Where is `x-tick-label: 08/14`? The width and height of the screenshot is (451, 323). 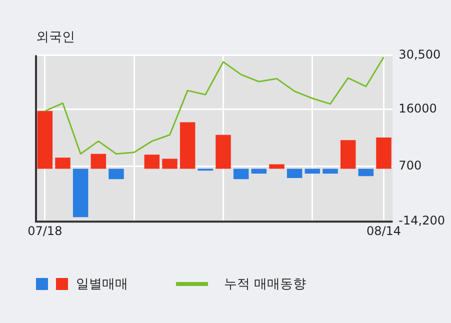 x-tick-label: 08/14 is located at coordinates (384, 231).